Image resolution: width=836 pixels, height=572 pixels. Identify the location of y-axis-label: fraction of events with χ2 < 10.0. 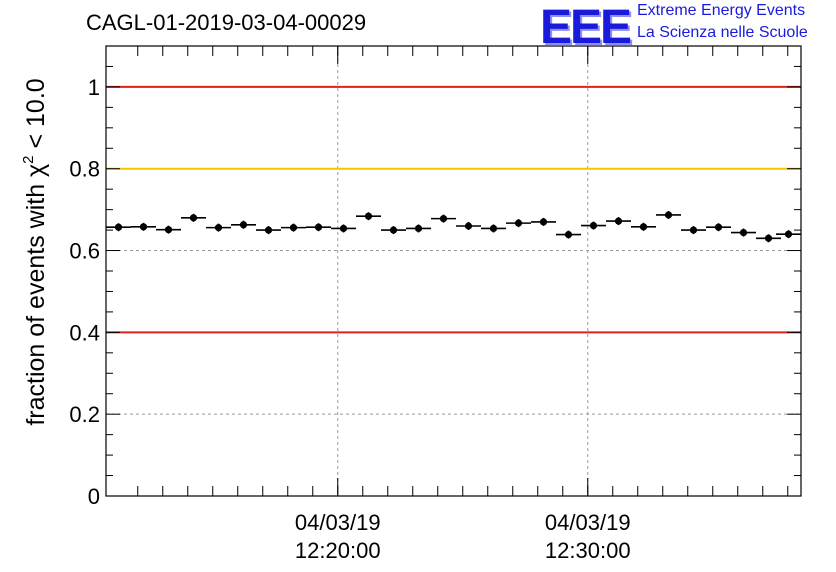
(35, 251).